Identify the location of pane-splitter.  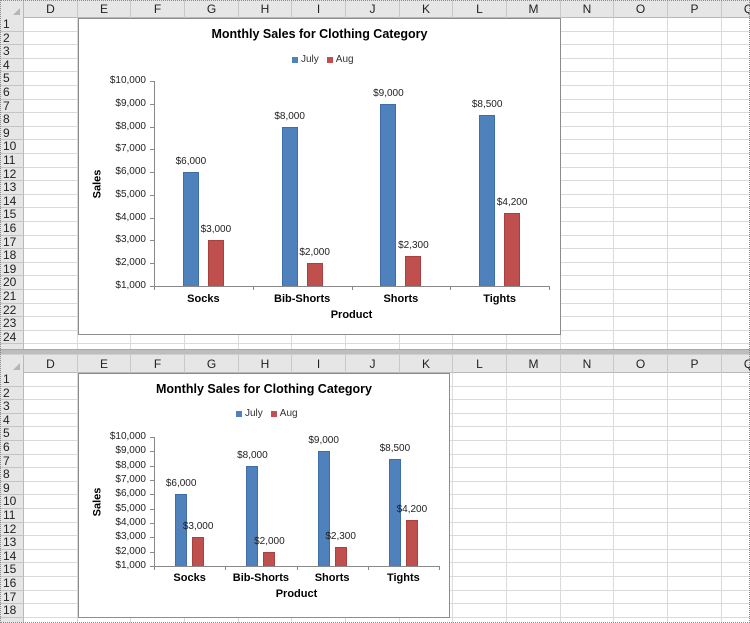
(375, 352).